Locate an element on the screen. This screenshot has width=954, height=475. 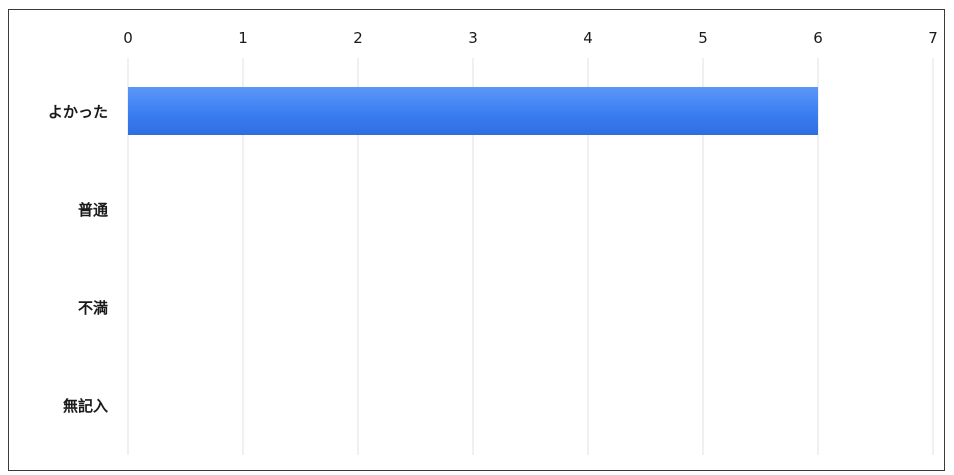
x-tick-label-7: 7 is located at coordinates (933, 38).